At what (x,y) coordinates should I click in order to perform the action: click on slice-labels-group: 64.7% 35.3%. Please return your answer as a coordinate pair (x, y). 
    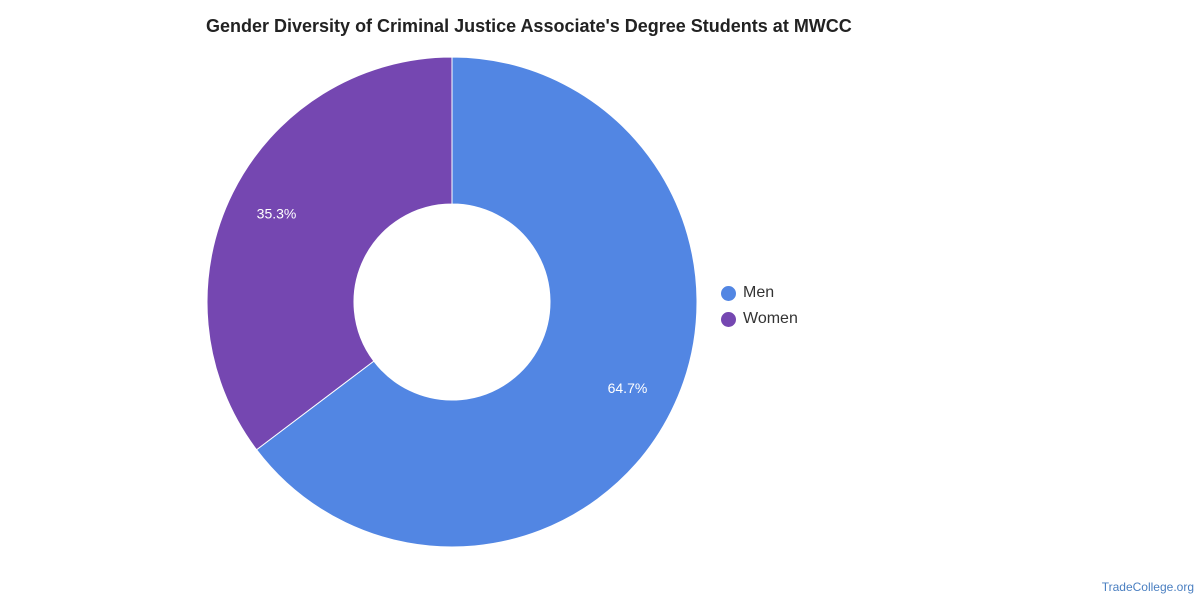
    Looking at the image, I should click on (452, 300).